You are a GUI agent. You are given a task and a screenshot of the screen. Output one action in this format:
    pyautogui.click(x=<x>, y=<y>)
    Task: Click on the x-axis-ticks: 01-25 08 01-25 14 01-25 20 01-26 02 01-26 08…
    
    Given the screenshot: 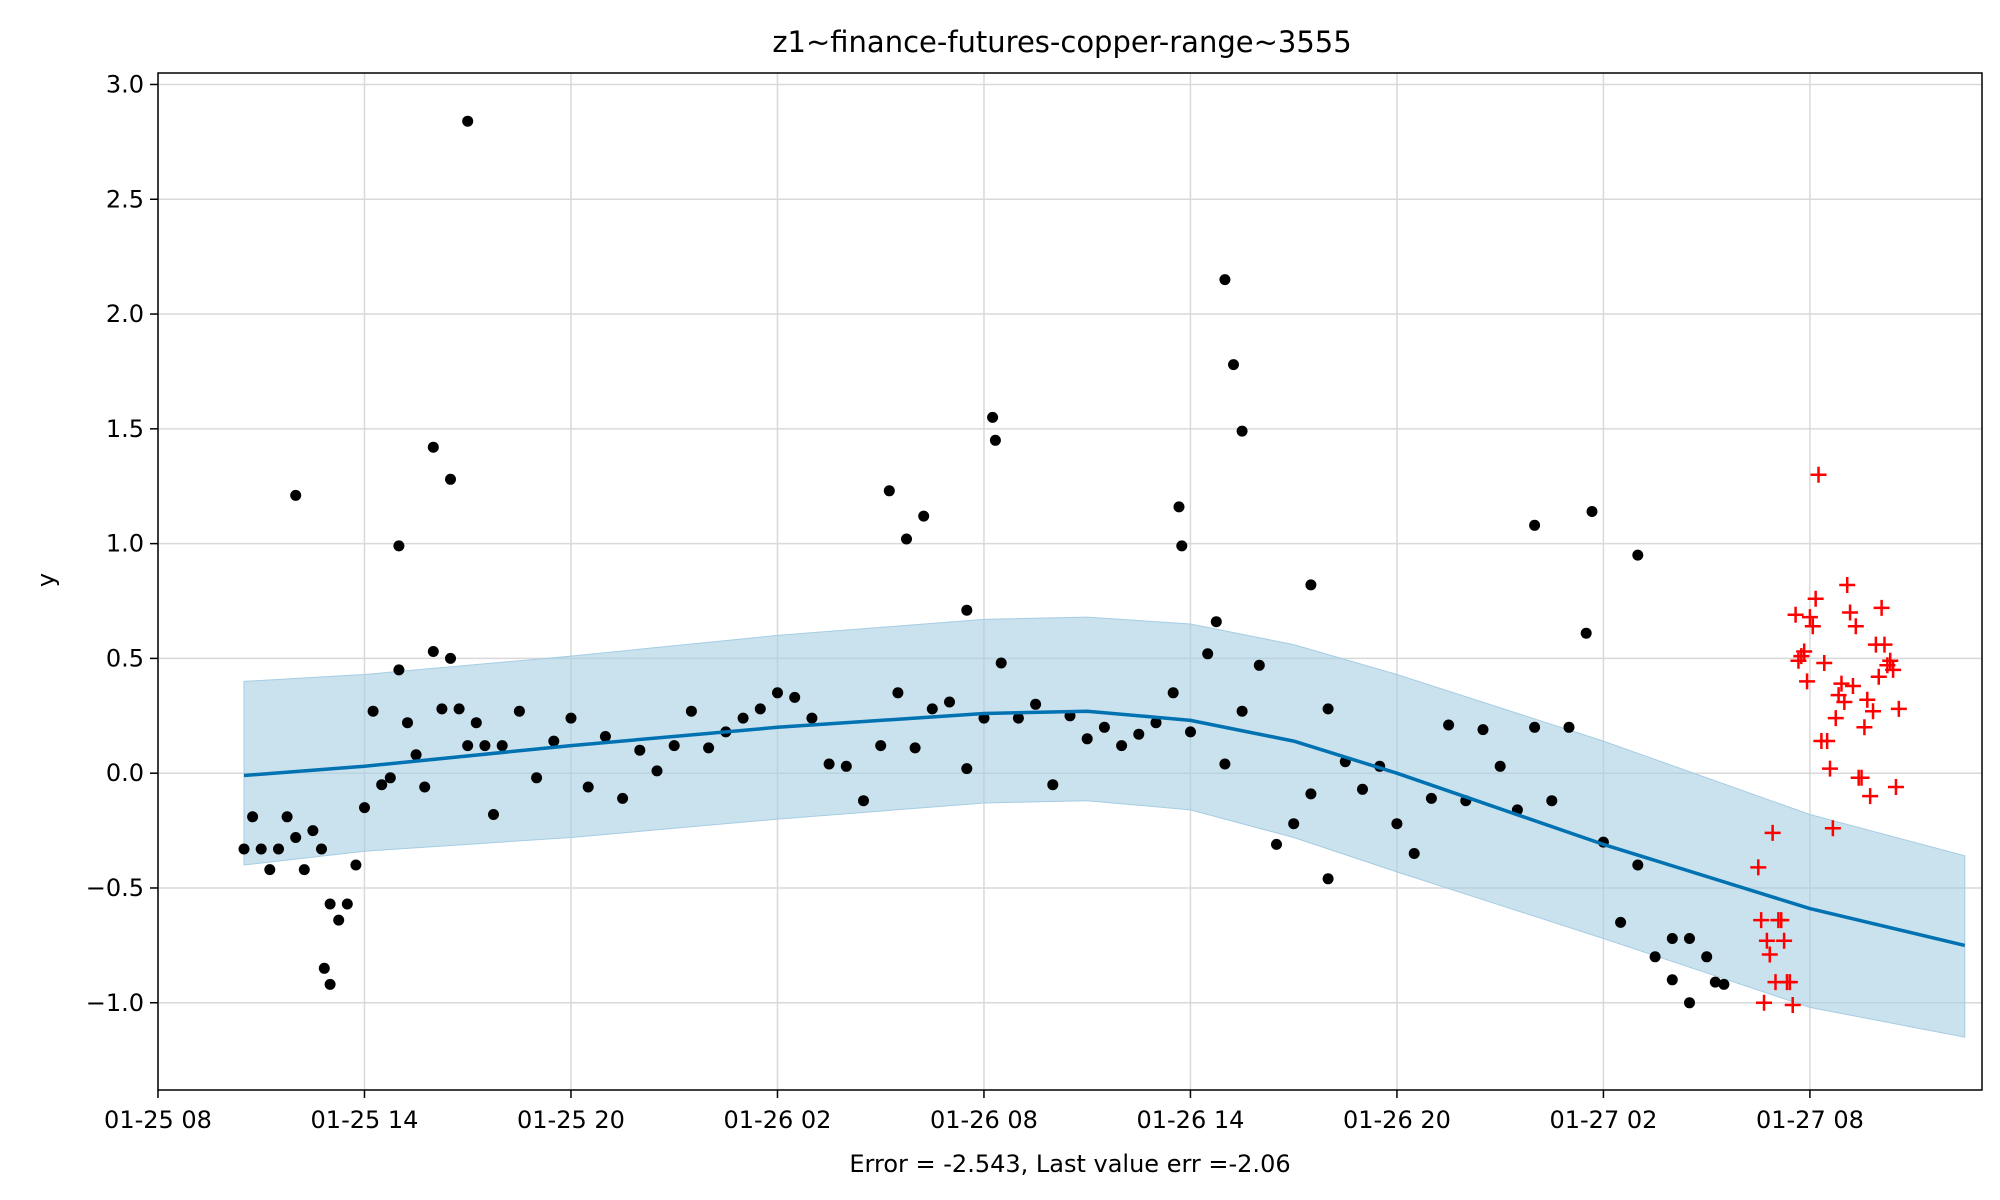 What is the action you would take?
    pyautogui.click(x=984, y=1112)
    